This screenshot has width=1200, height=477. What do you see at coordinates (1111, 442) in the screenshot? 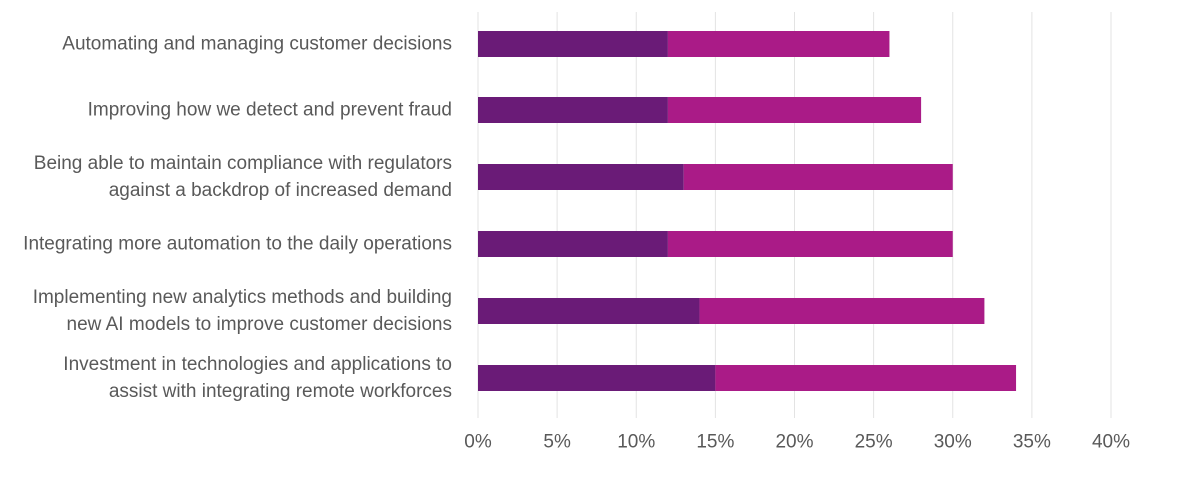
I see `x-tick-label: 40%` at bounding box center [1111, 442].